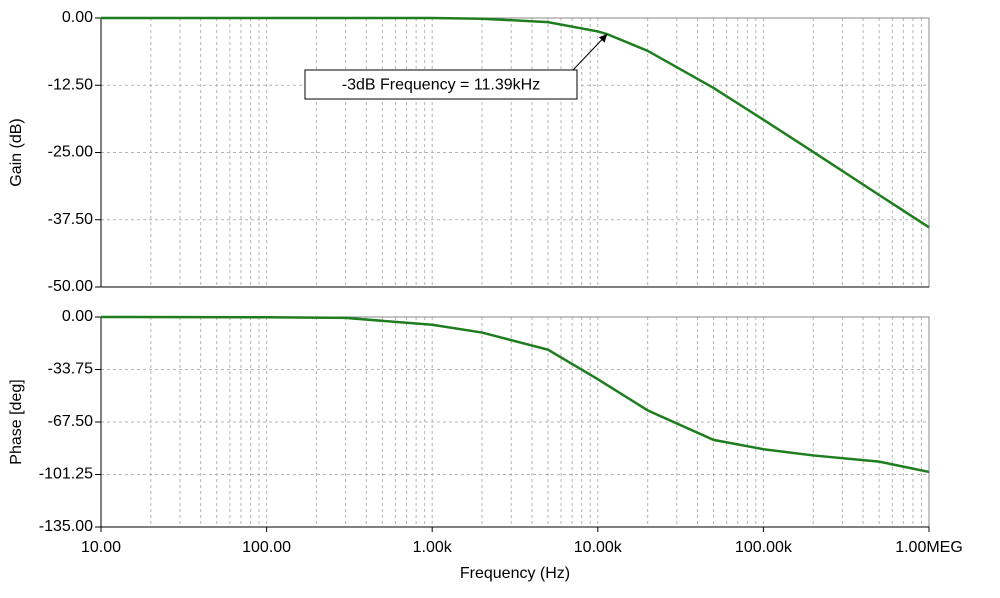 The image size is (1000, 598). I want to click on annotation-arrow, so click(590, 52).